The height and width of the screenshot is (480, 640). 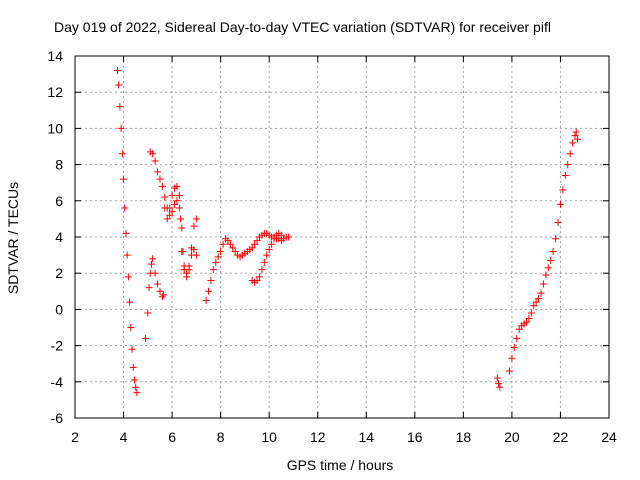 What do you see at coordinates (124, 437) in the screenshot?
I see `x-tick-label: 4` at bounding box center [124, 437].